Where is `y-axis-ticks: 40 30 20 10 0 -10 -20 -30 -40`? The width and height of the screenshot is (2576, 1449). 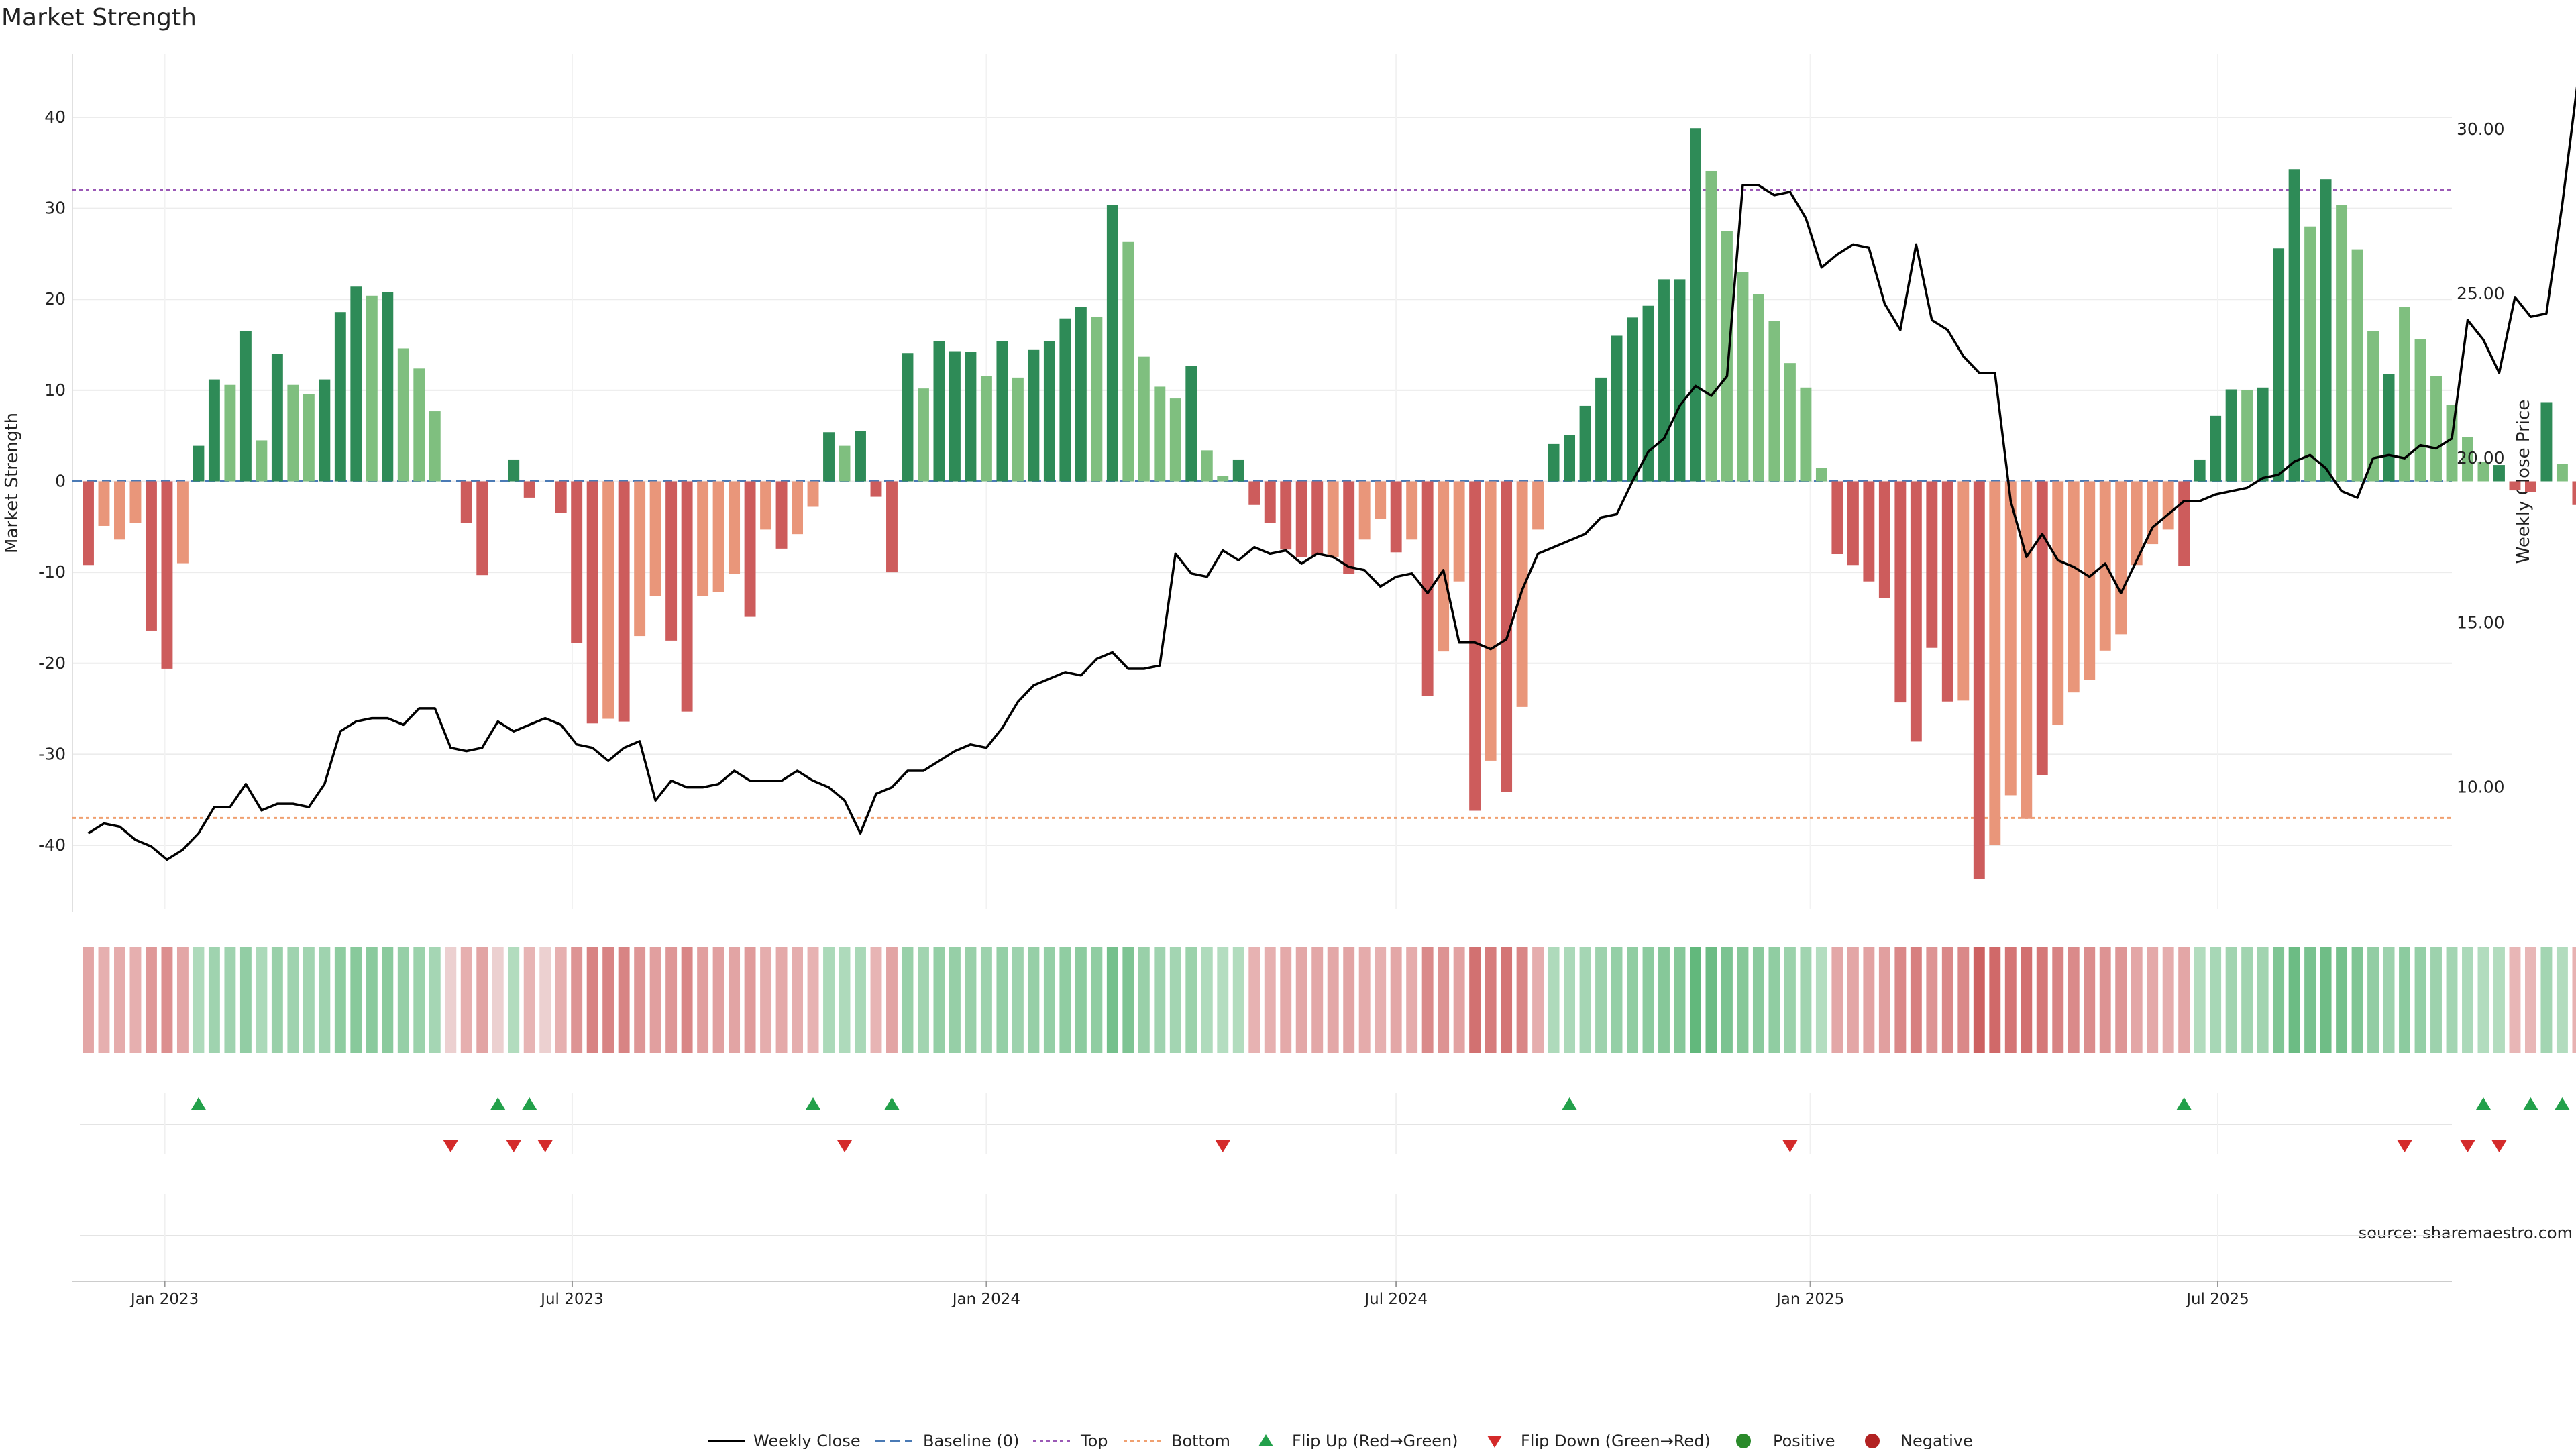 y-axis-ticks: 40 30 20 10 0 -10 -20 -30 -40 is located at coordinates (52, 481).